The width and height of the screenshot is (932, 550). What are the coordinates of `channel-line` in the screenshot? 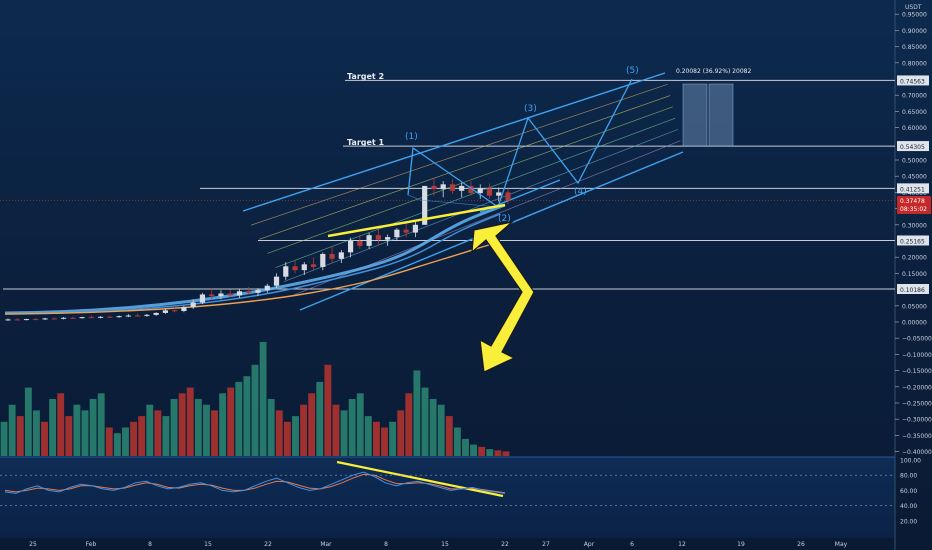 It's located at (454, 142).